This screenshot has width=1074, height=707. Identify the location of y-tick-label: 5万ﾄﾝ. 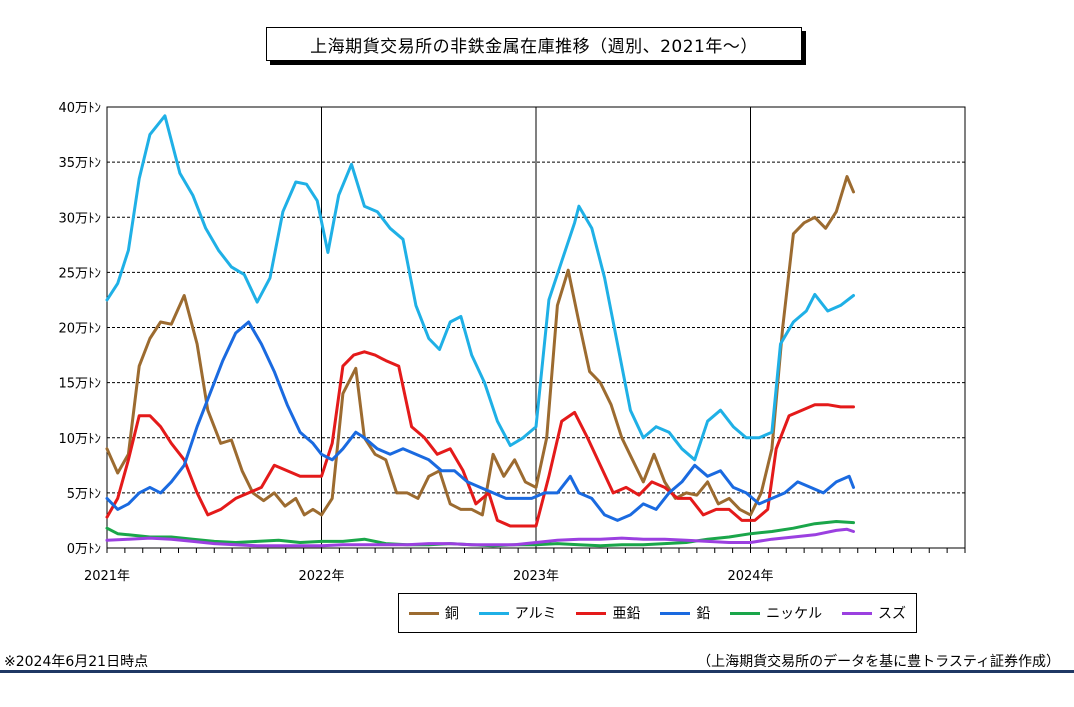
(84, 494).